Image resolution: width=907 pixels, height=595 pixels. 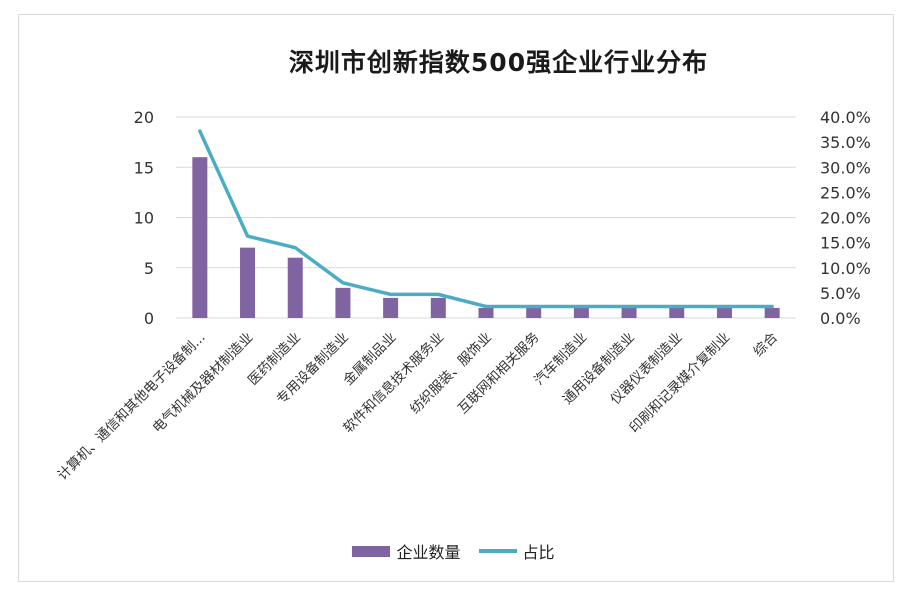 I want to click on x-category-label: 互联网和相关服务, so click(x=499, y=374).